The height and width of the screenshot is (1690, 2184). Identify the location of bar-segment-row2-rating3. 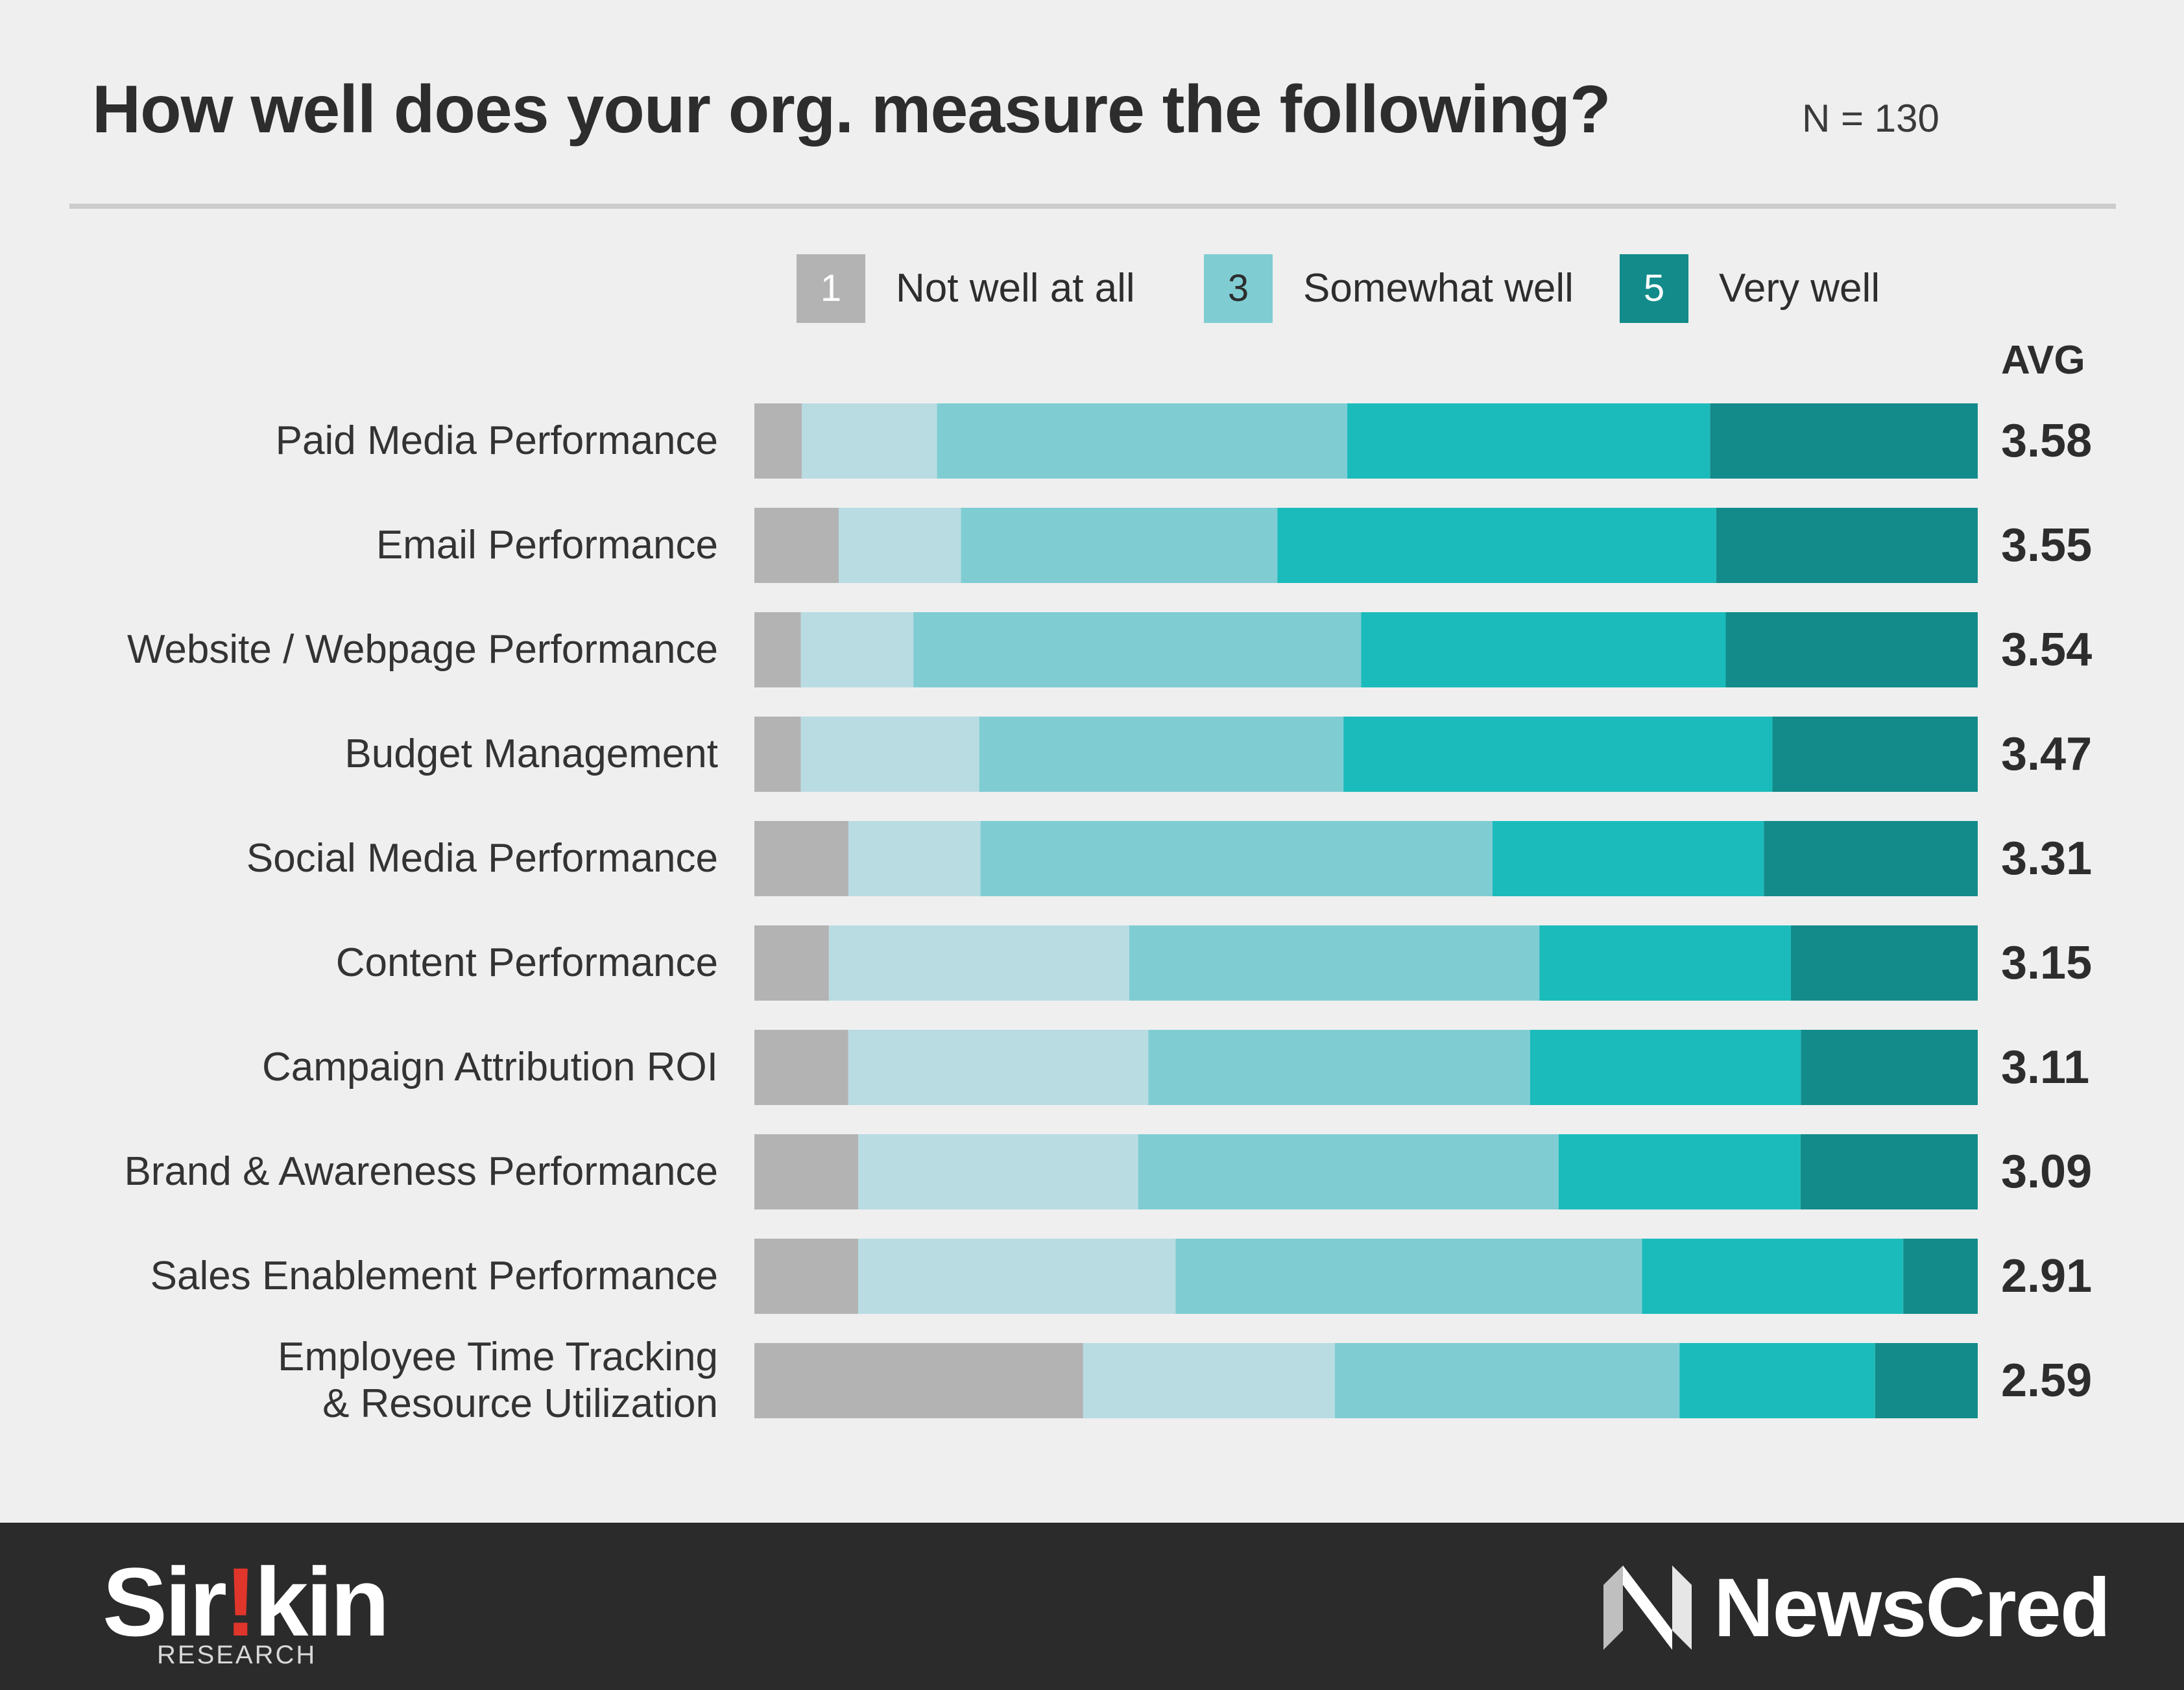
(1120, 545).